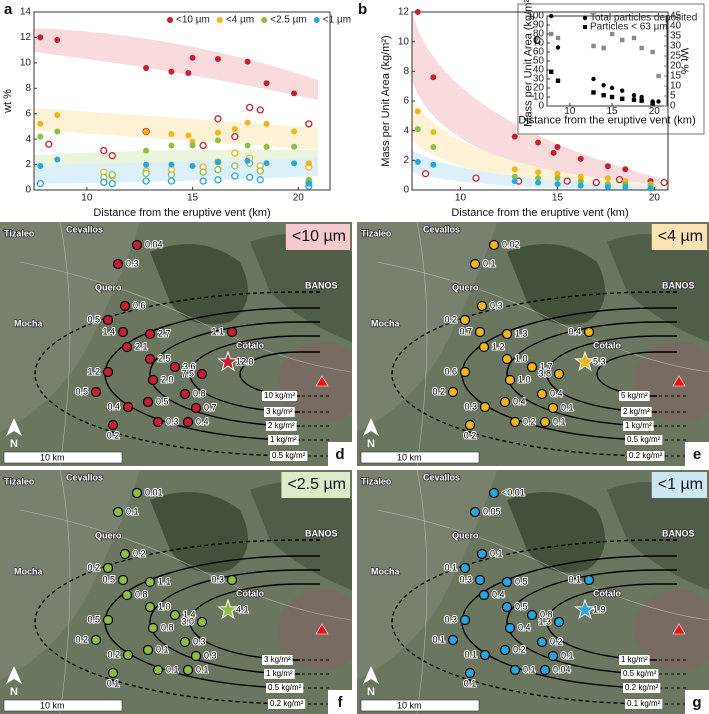 The width and height of the screenshot is (709, 714). Describe the element at coordinates (14, 427) in the screenshot. I see `north-arrow` at that location.